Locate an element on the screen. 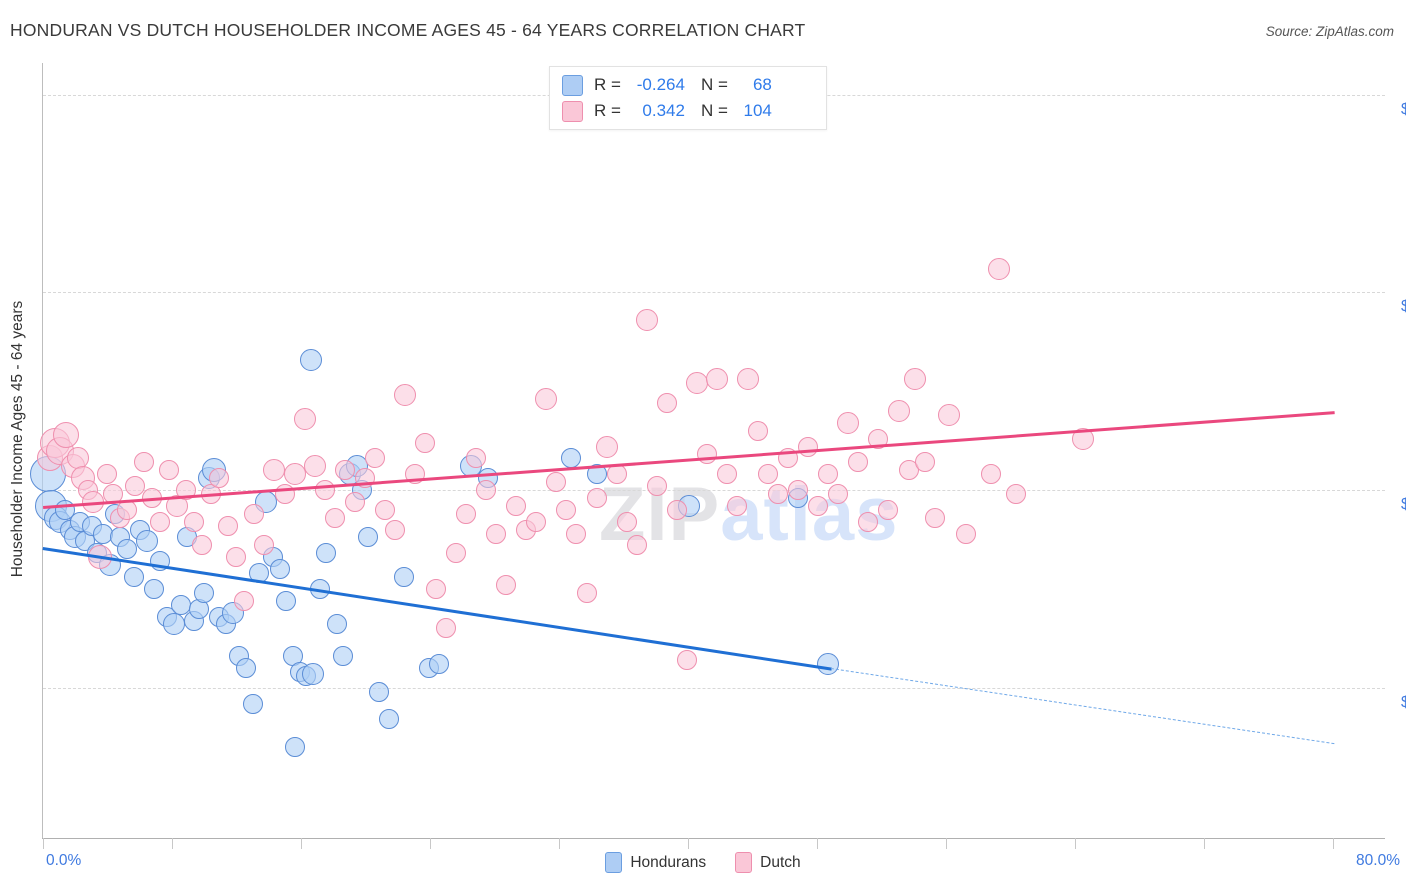 Image resolution: width=1406 pixels, height=892 pixels. legend-swatch-hondurans is located at coordinates (572, 85).